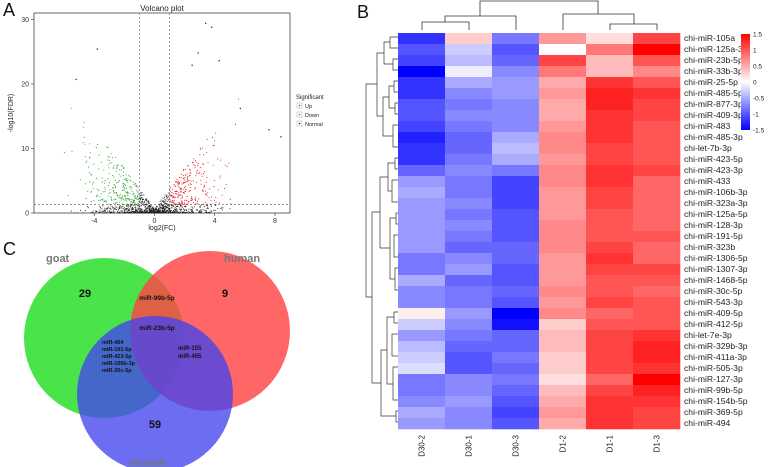  I want to click on venn-set-label-mouse: mouse, so click(147, 462).